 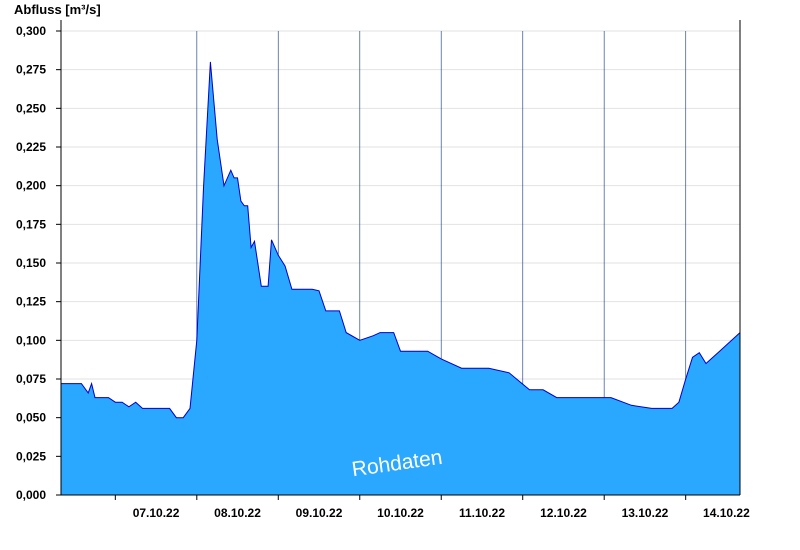 What do you see at coordinates (31, 147) in the screenshot?
I see `y-tick-label: 0,225` at bounding box center [31, 147].